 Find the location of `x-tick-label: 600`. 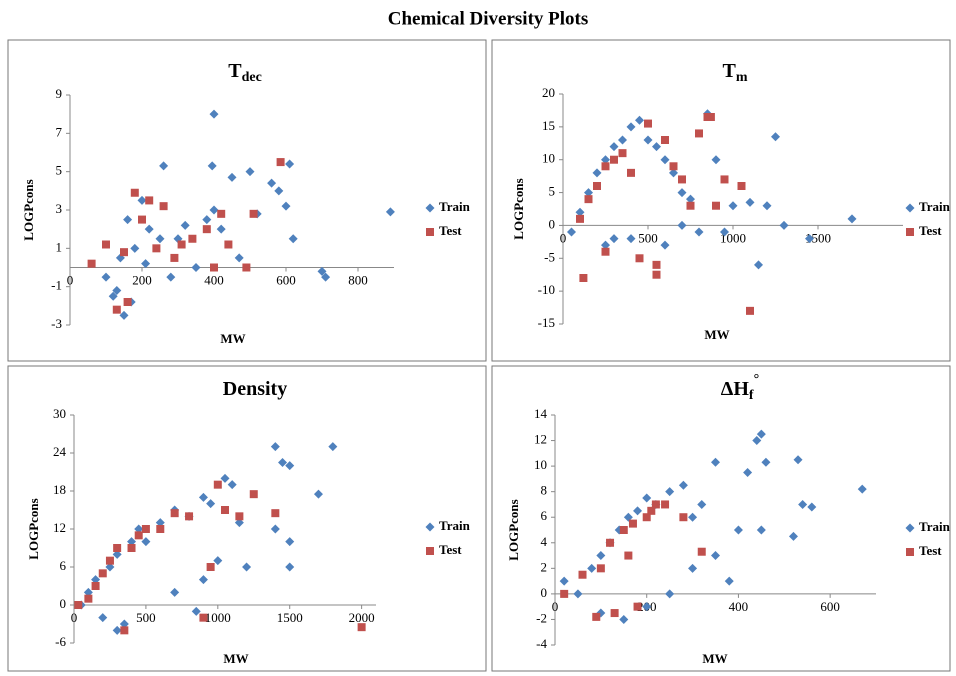

x-tick-label: 600 is located at coordinates (830, 606).